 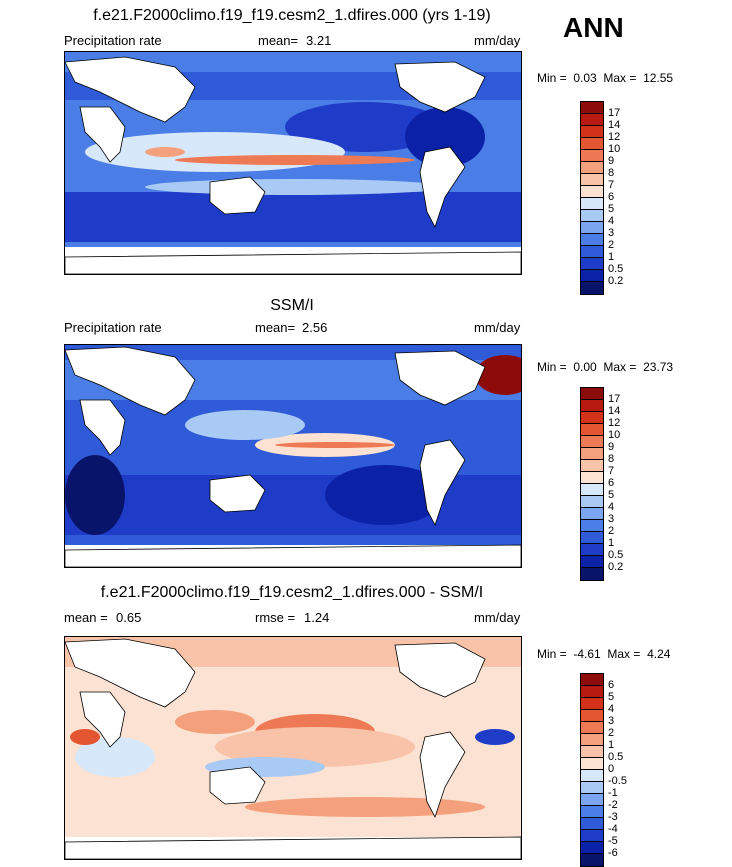 I want to click on panel3-max-value: 4.24, so click(x=659, y=654).